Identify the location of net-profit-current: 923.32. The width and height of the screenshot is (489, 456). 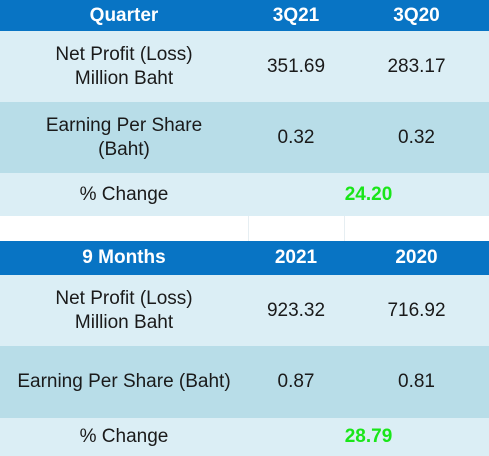
(296, 310).